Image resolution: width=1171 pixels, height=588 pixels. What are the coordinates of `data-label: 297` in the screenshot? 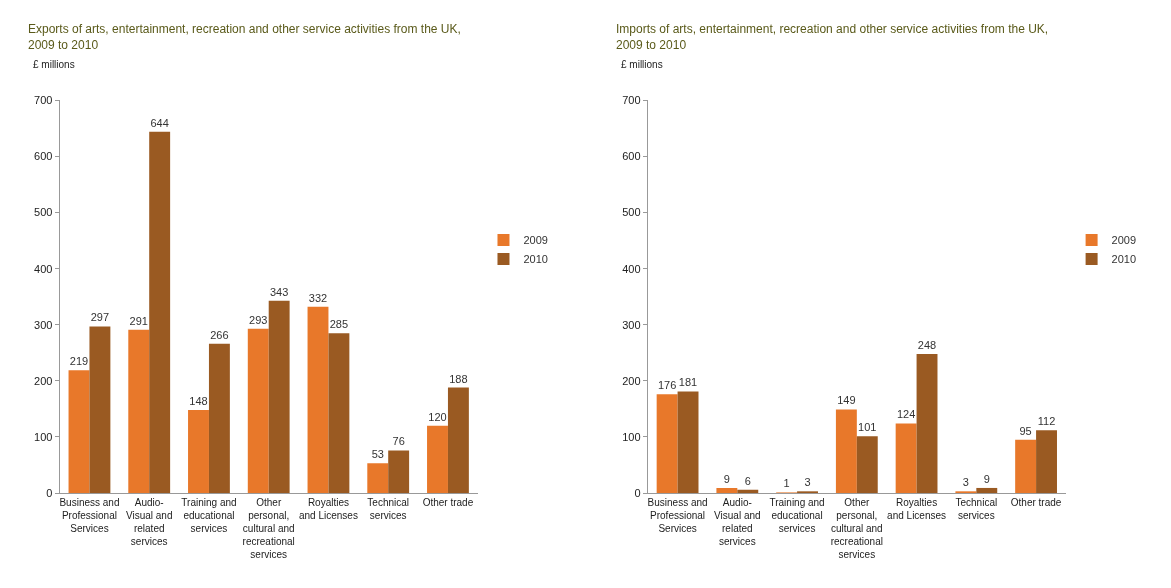 It's located at (100, 317).